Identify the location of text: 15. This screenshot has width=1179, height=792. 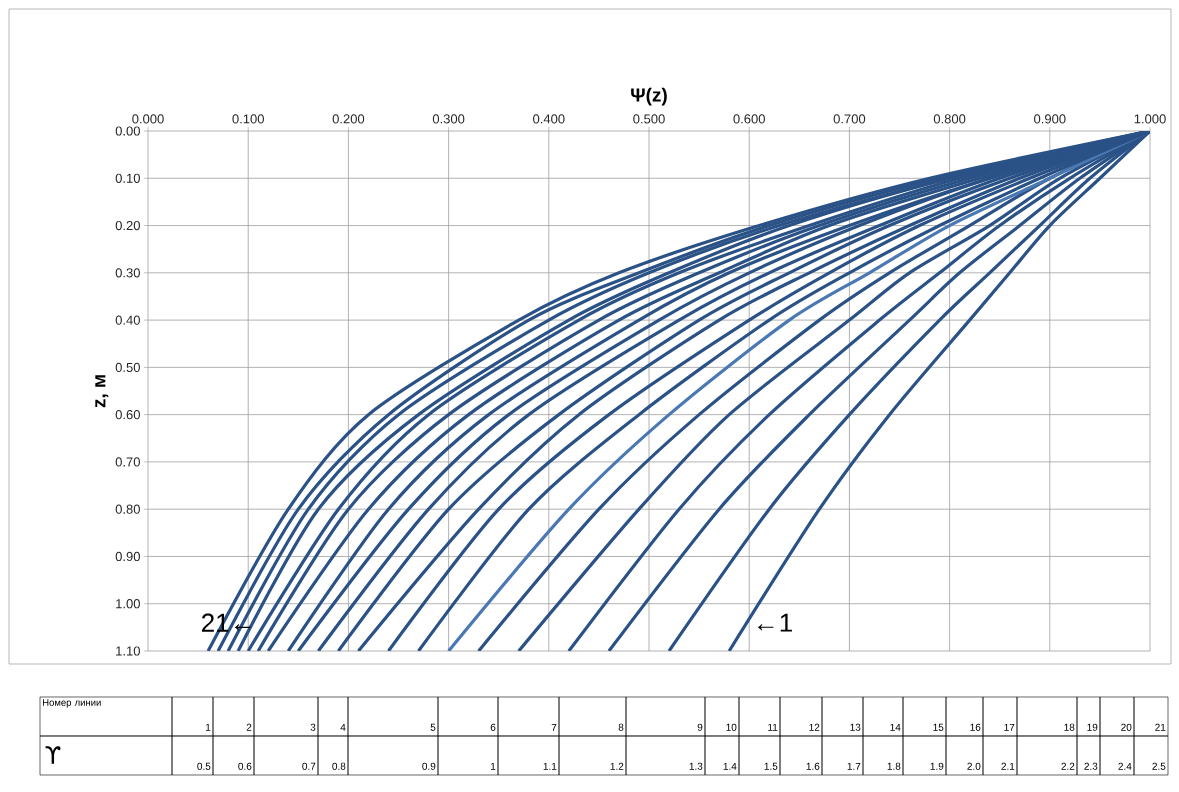
(938, 727).